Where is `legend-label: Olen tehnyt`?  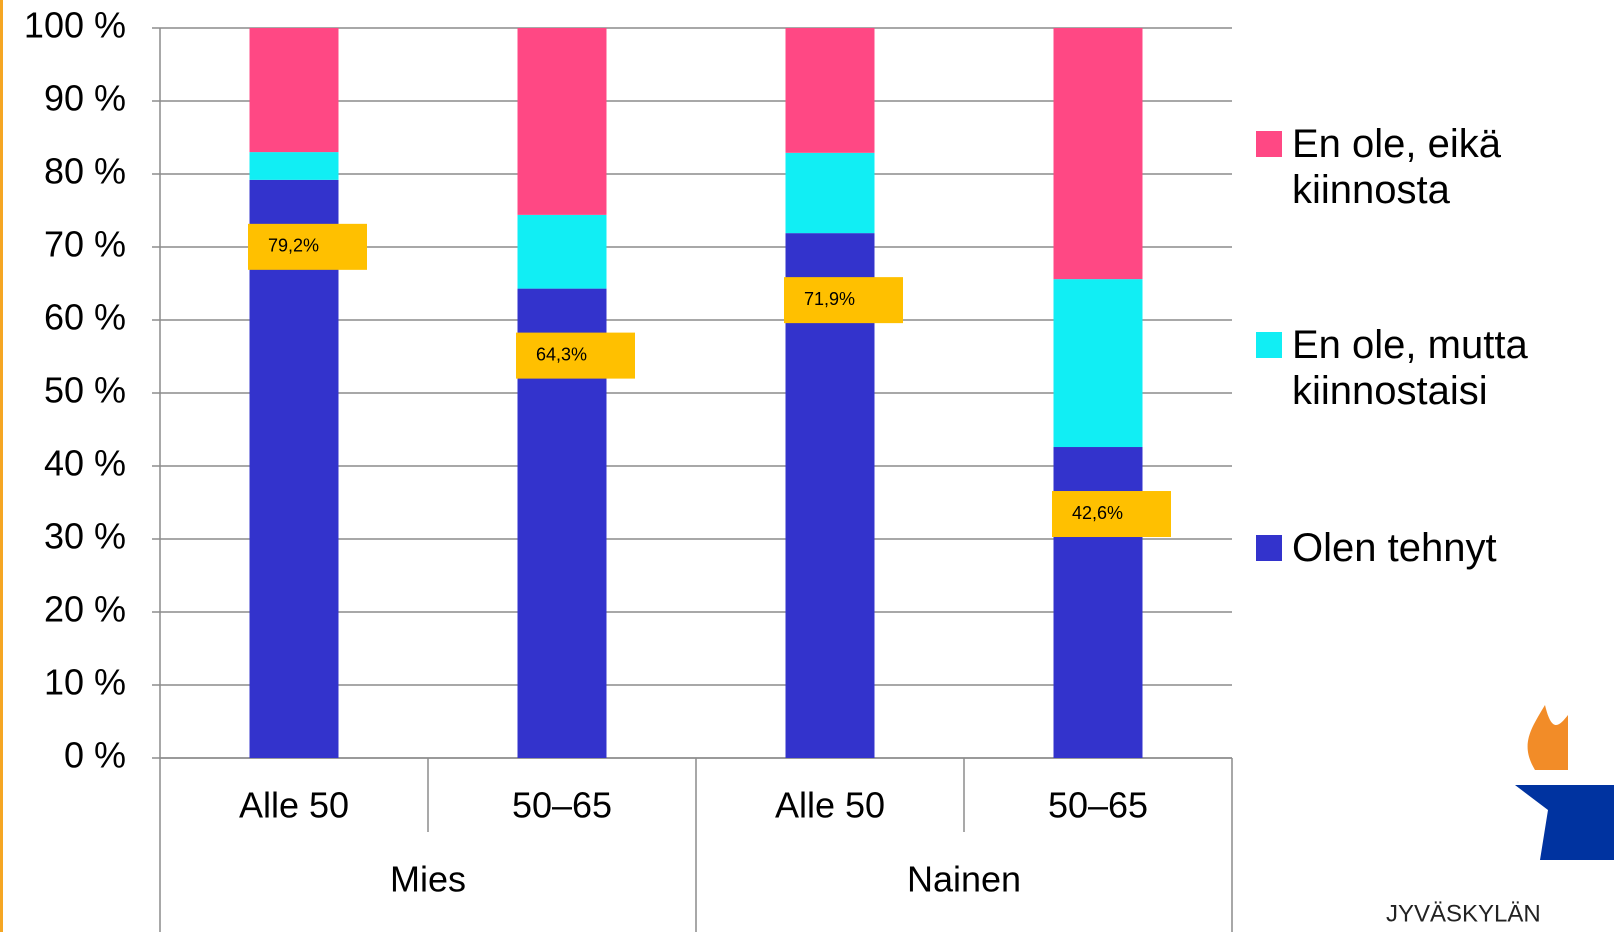 legend-label: Olen tehnyt is located at coordinates (1394, 548).